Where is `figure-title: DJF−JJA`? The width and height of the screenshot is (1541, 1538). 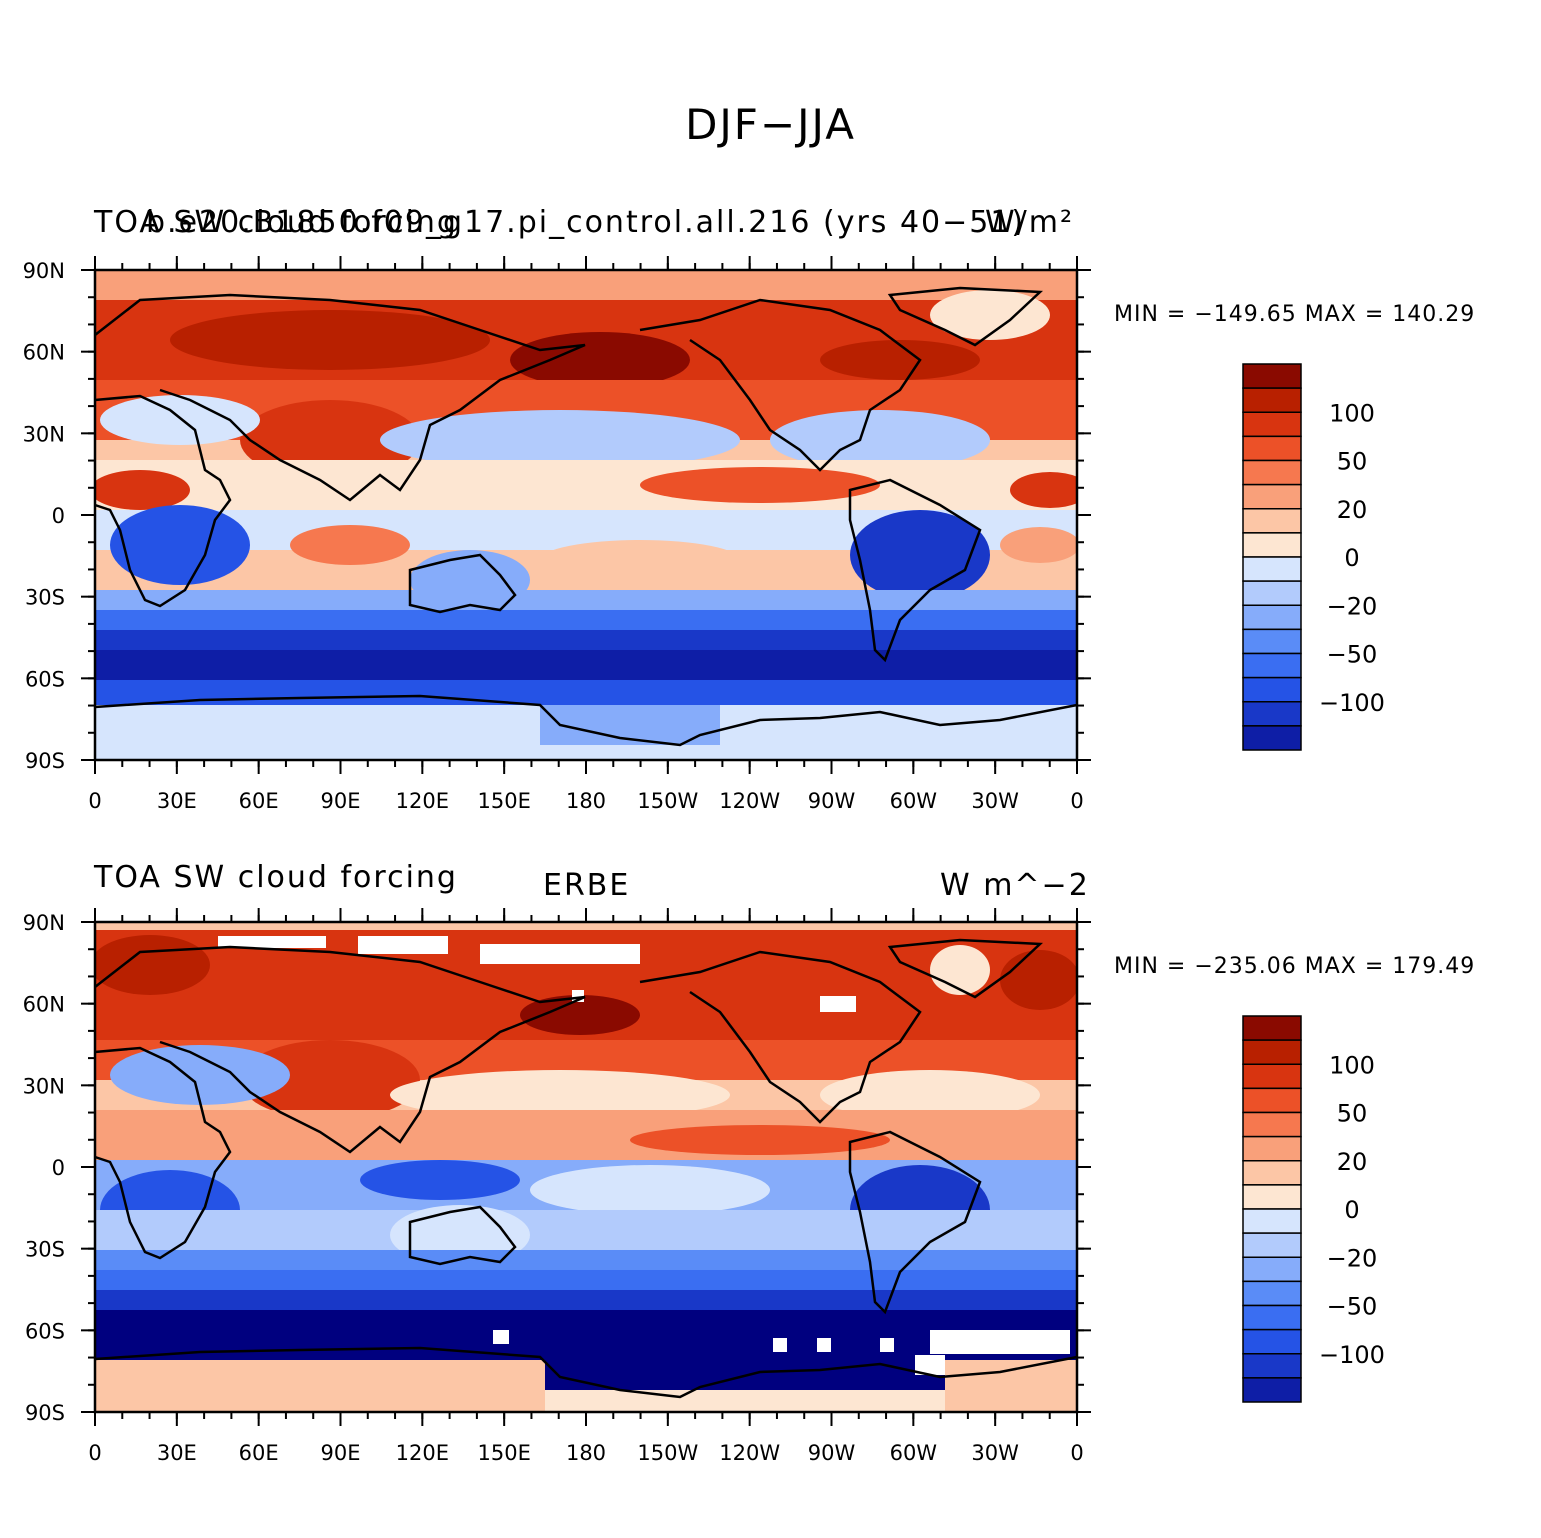 figure-title: DJF−JJA is located at coordinates (770, 124).